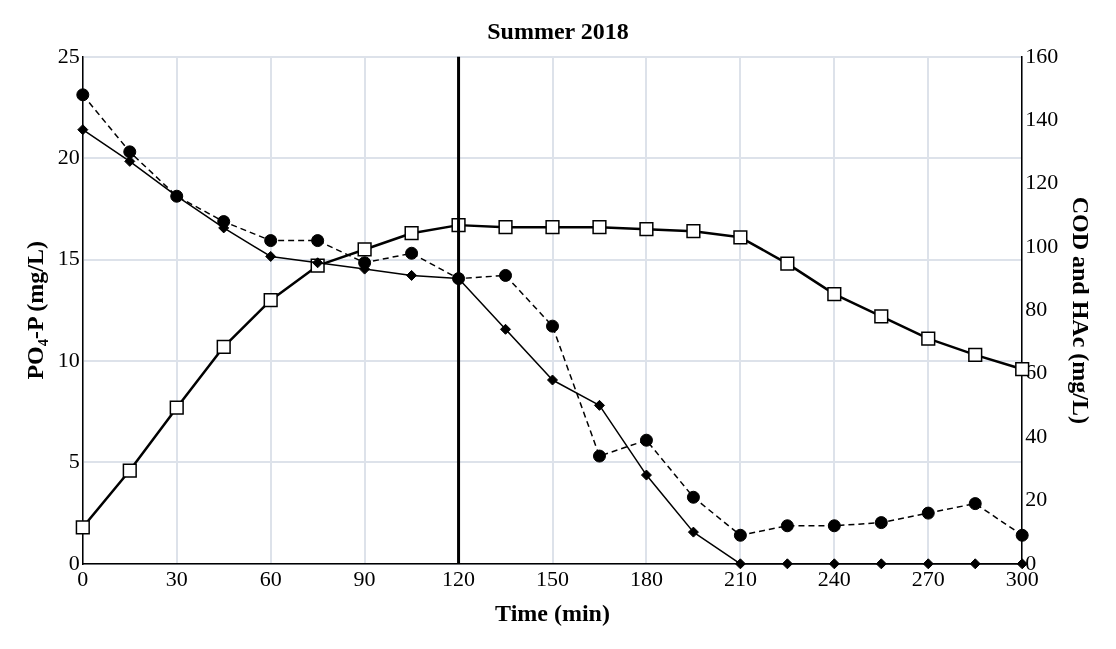  I want to click on y2-axis-title: COD and HAc (mg/L), so click(1081, 310).